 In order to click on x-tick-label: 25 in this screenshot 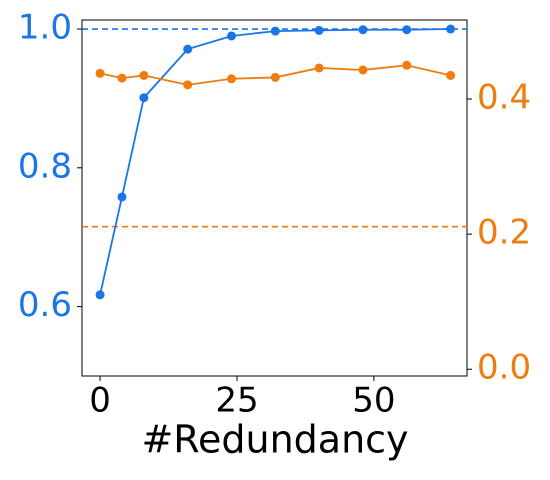, I will do `click(236, 401)`.